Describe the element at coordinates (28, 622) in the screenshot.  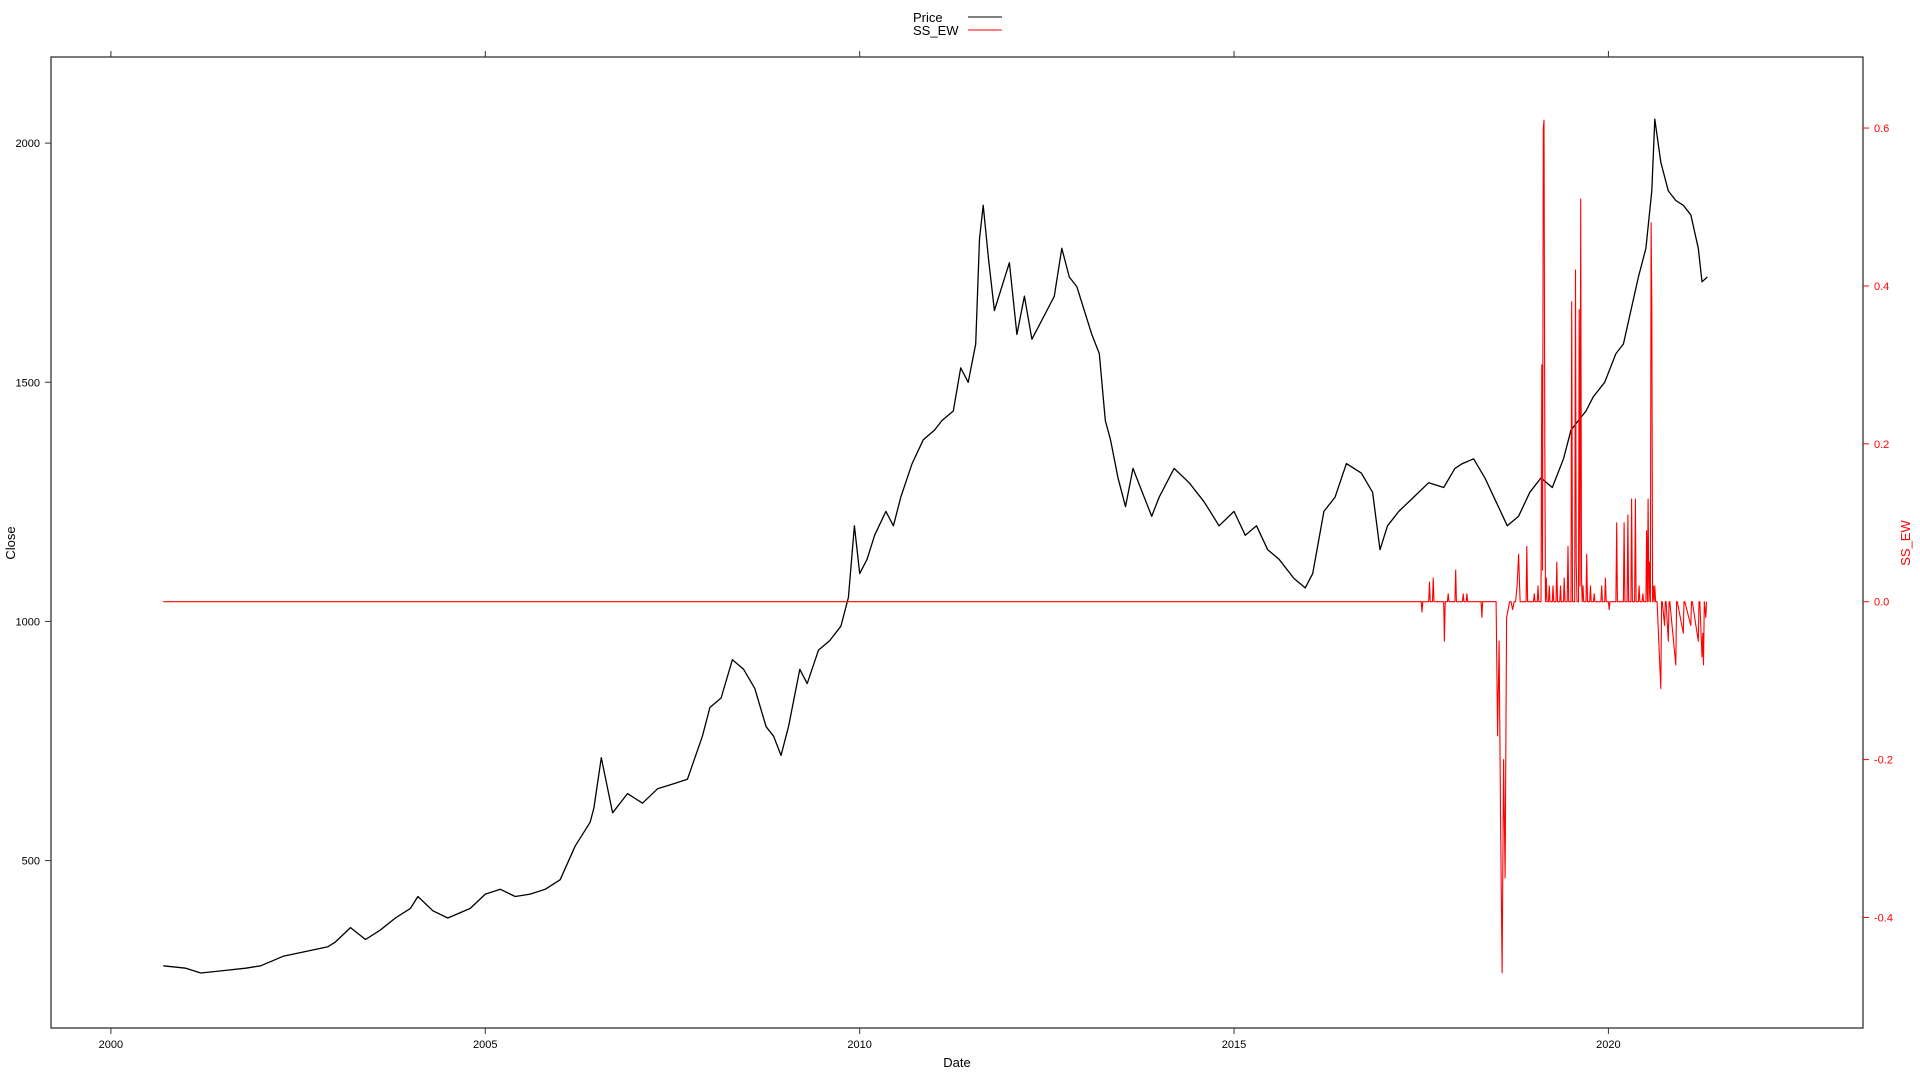
I see `y-left-tick-label: 1000` at that location.